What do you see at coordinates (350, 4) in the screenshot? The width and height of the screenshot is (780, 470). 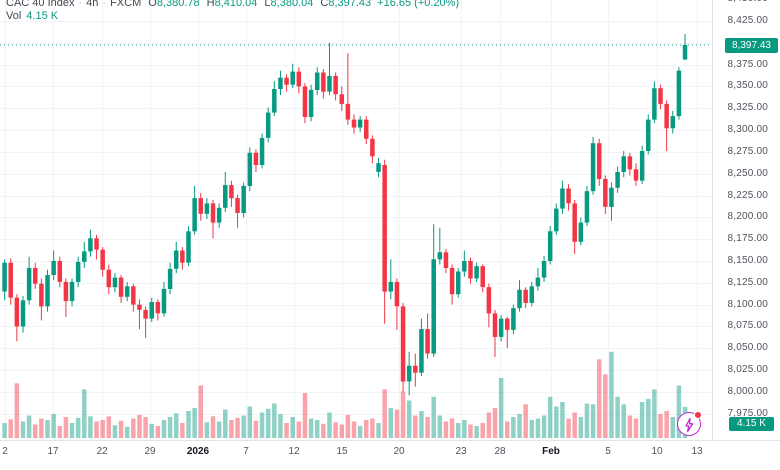 I see `close-value: 8,397.43` at bounding box center [350, 4].